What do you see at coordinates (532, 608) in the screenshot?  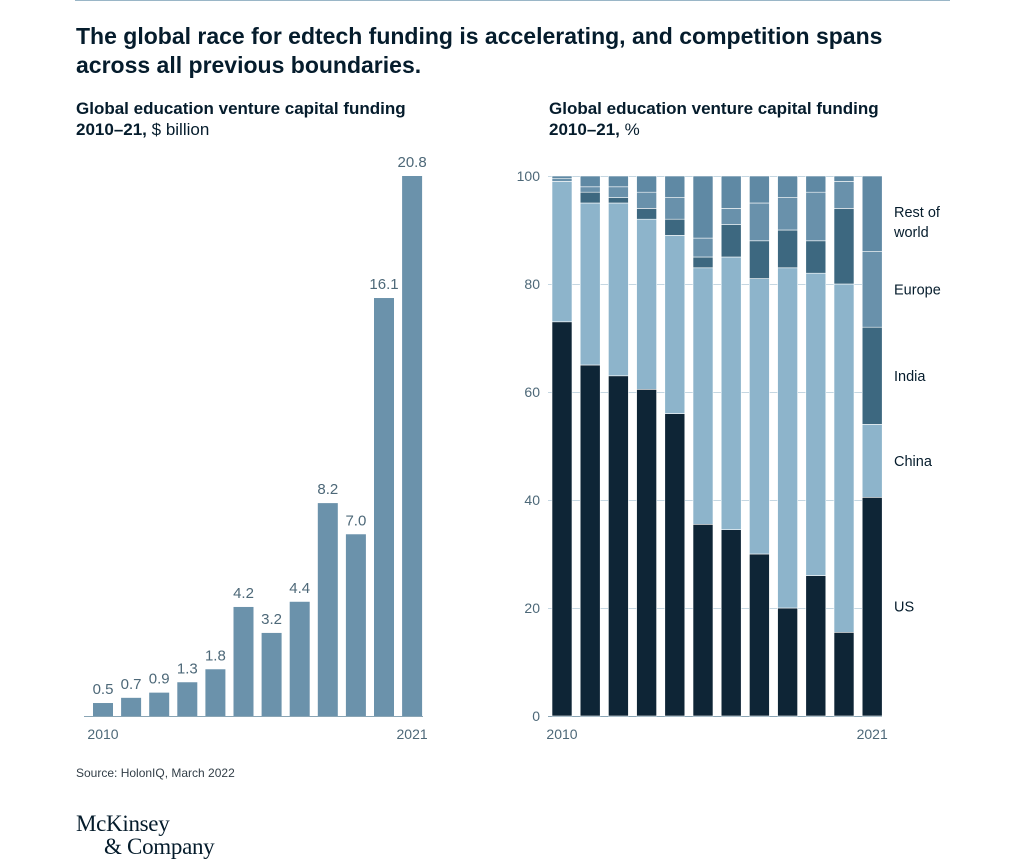 I see `right-y-tick-20: 20` at bounding box center [532, 608].